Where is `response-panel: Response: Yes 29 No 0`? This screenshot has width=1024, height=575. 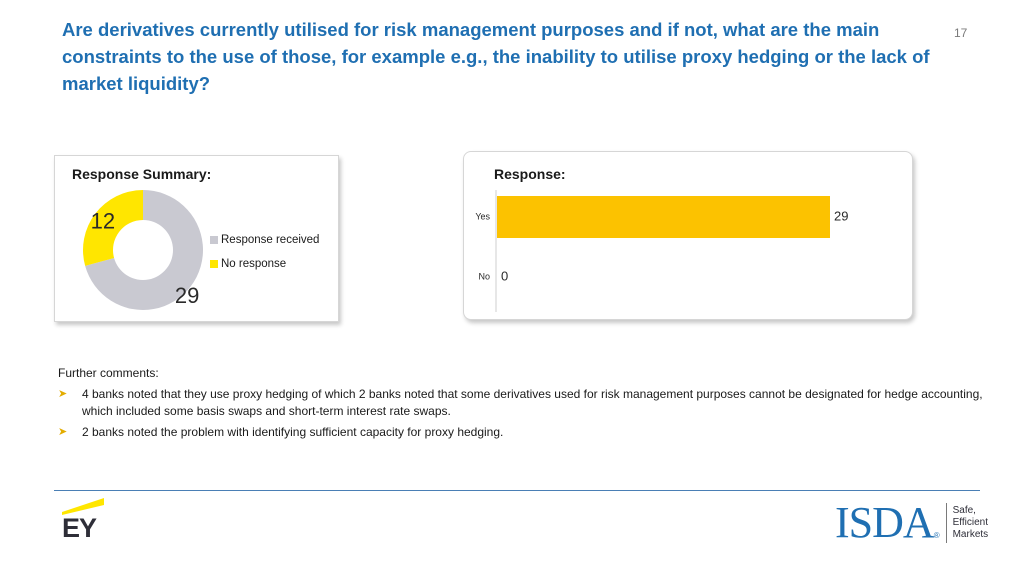 response-panel: Response: Yes 29 No 0 is located at coordinates (688, 235).